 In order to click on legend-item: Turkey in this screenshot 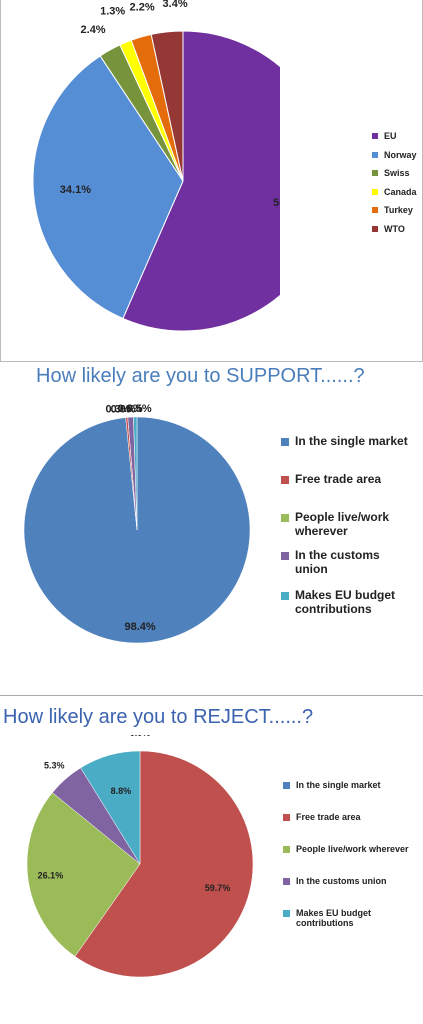, I will do `click(397, 210)`.